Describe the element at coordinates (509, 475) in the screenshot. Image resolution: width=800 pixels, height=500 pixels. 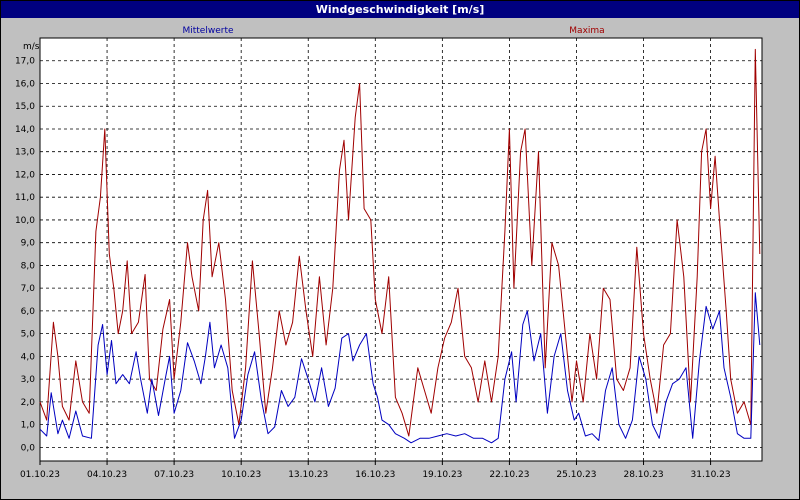
I see `x-tick-label: 22.10.23` at that location.